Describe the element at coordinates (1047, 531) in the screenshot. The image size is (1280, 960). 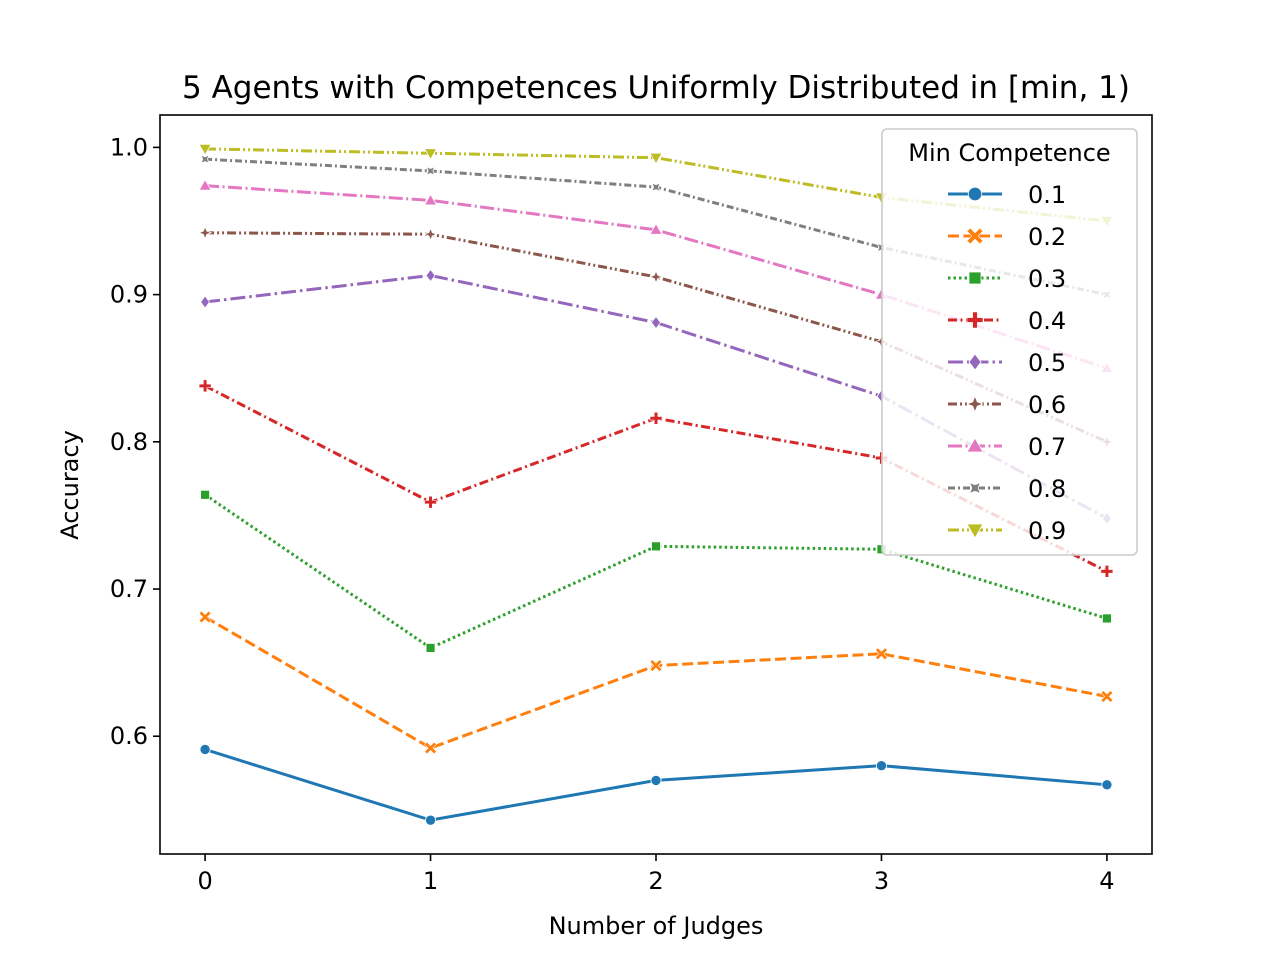
I see `legend-label-0.9: 0.9` at that location.